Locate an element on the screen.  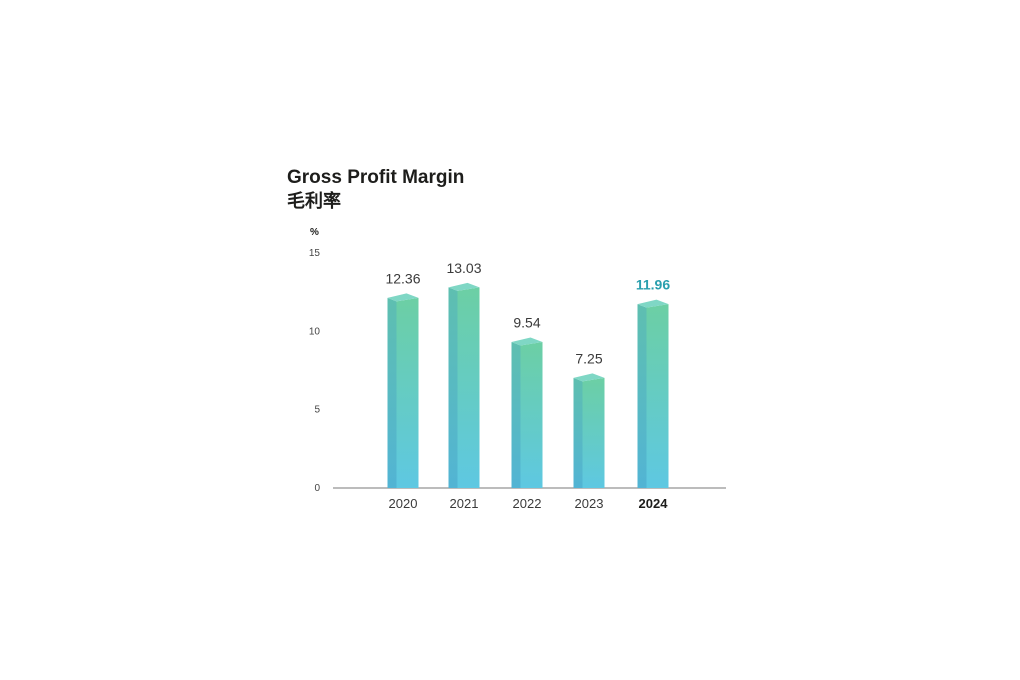
bar-2020 is located at coordinates (403, 390).